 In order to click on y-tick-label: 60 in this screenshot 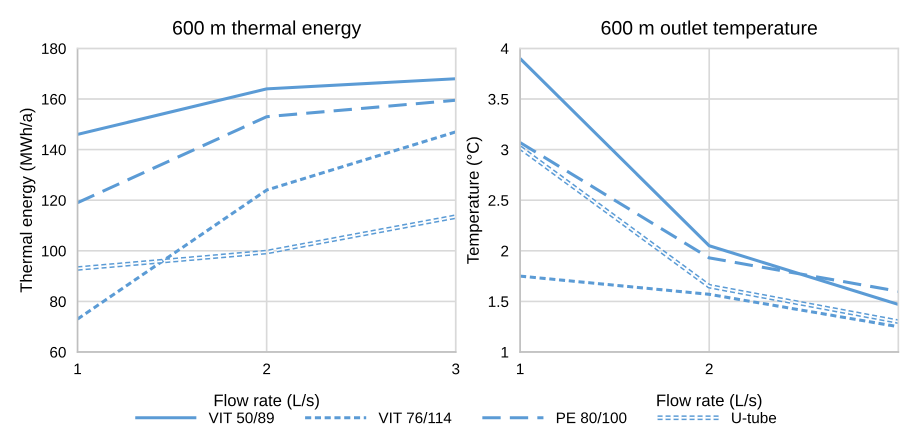, I will do `click(58, 352)`.